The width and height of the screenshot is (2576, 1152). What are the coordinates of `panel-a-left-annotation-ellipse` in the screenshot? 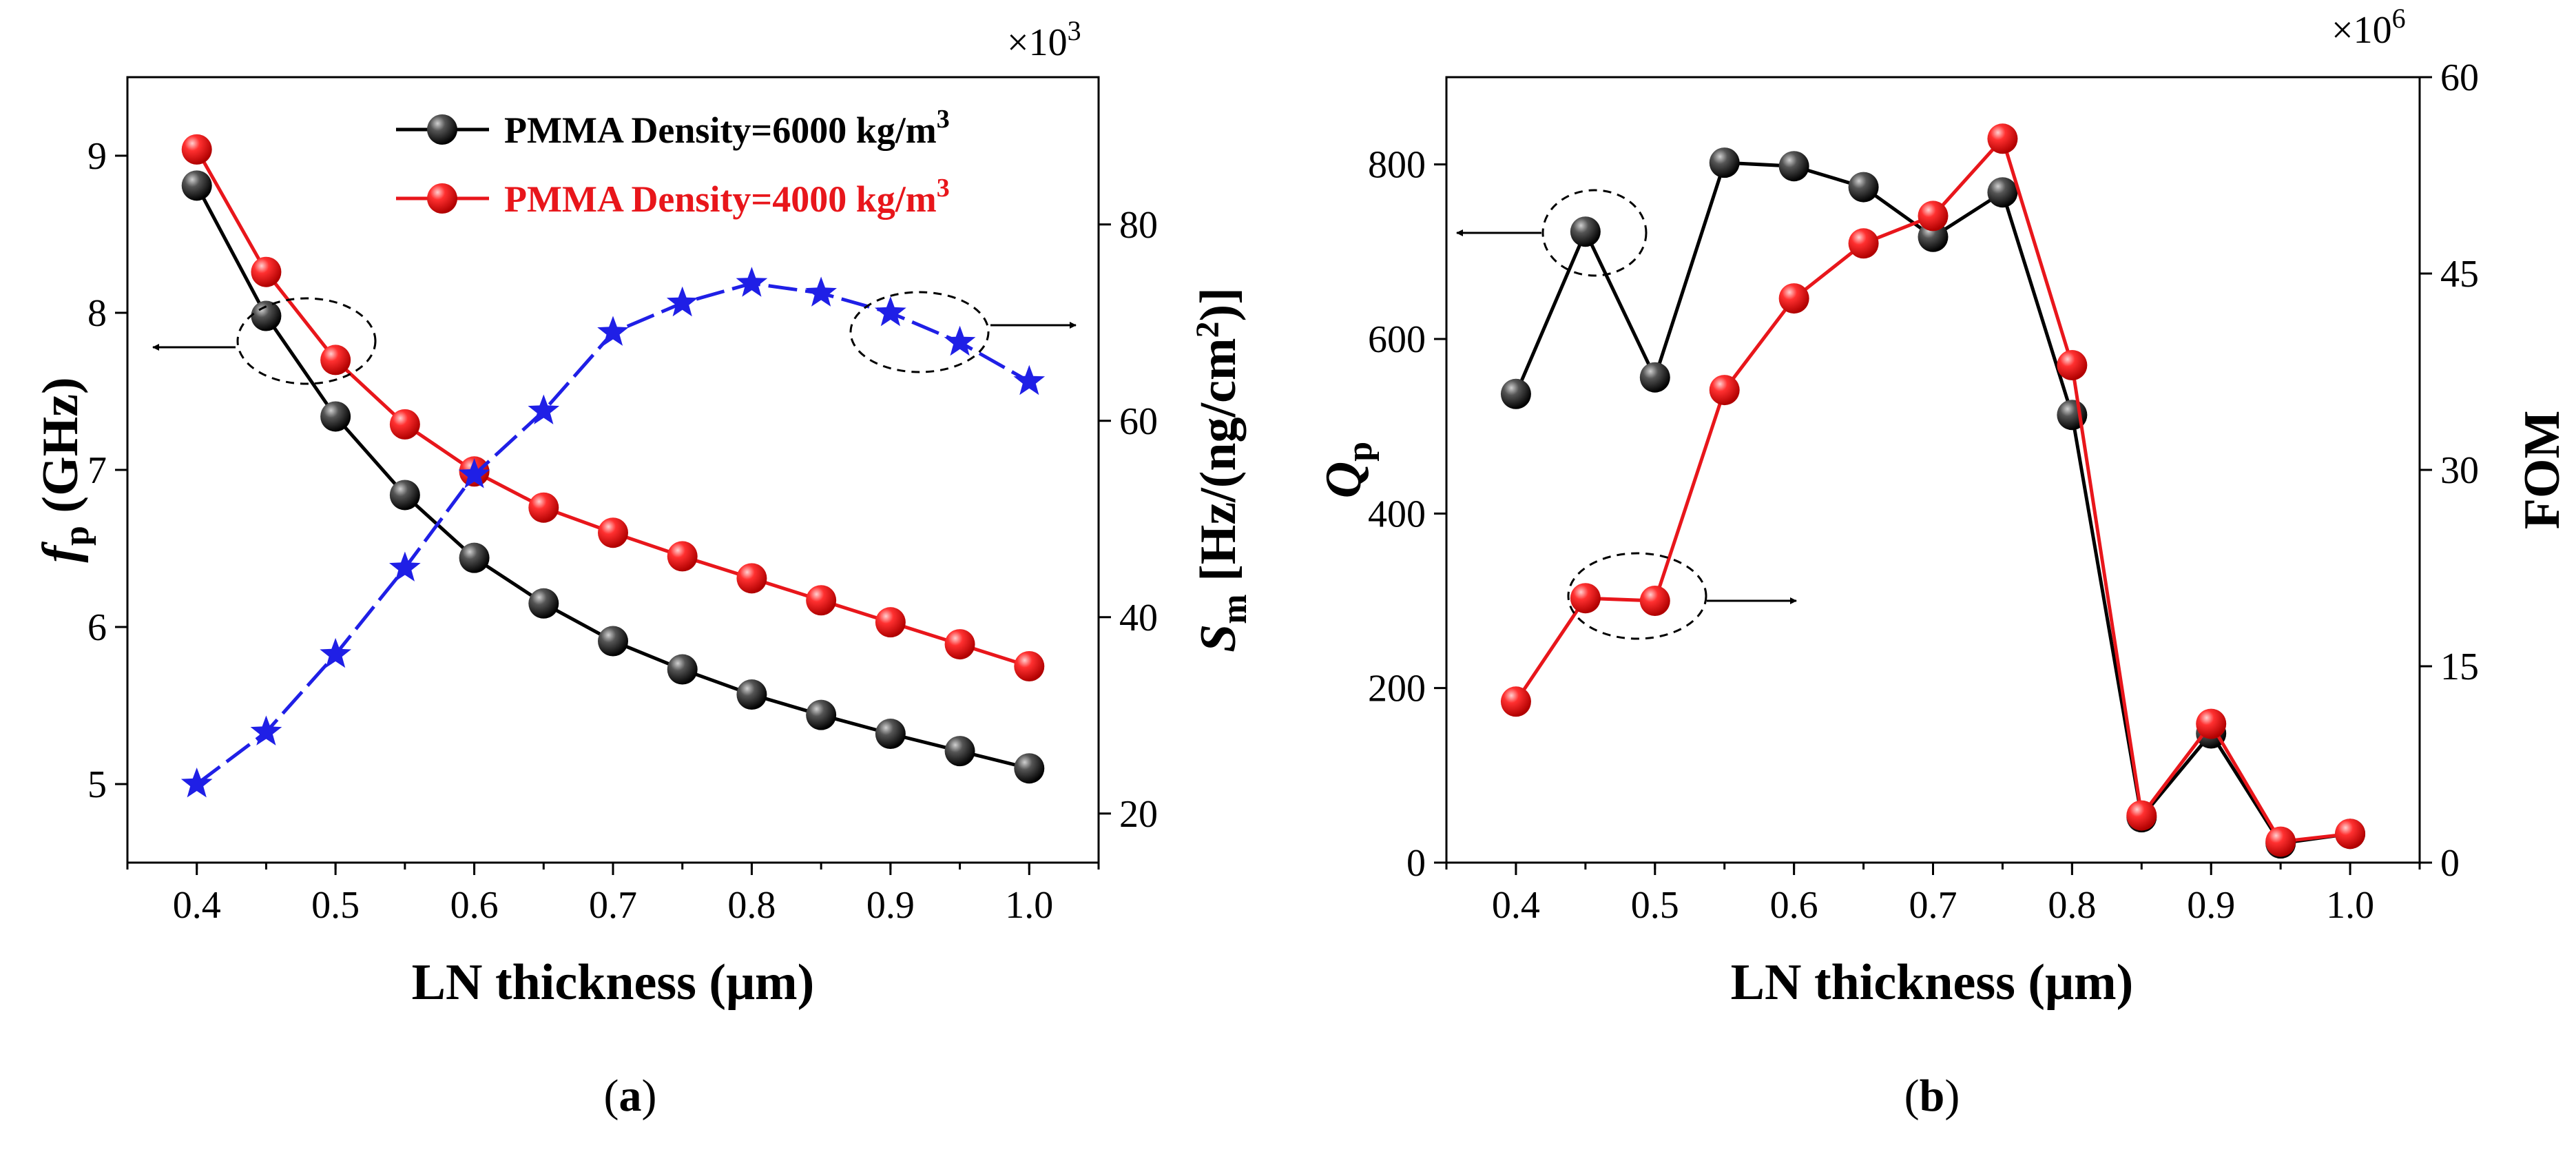 It's located at (306, 341).